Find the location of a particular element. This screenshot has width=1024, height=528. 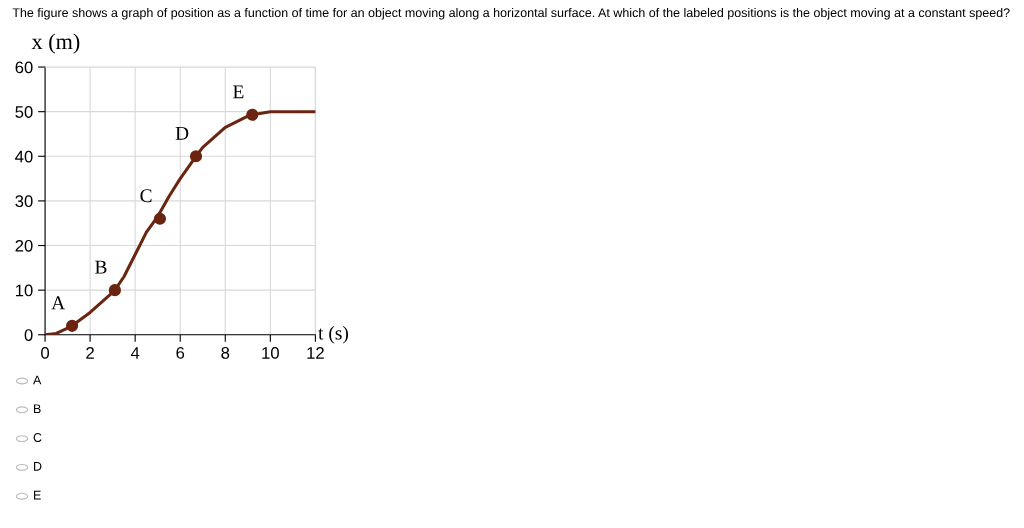

annotation: D is located at coordinates (182, 133).